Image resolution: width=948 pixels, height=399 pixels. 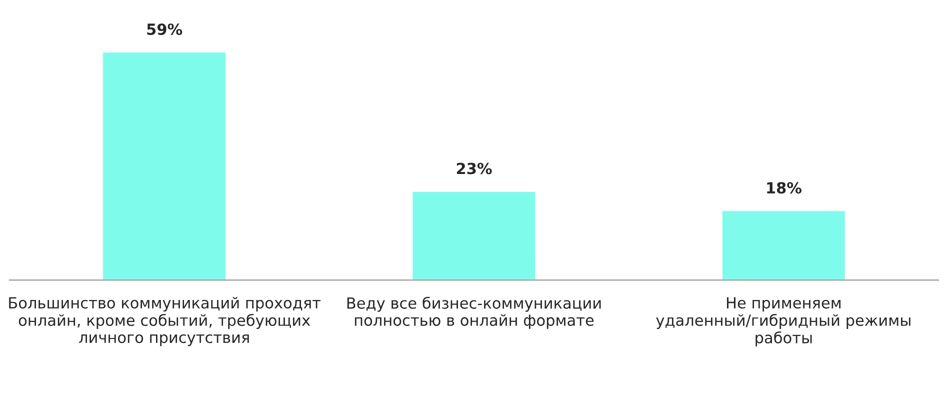 I want to click on x-tick-label: Большинство коммуникаций проходят онлайн, кроме событий, требующих личного присутствия, so click(x=165, y=321).